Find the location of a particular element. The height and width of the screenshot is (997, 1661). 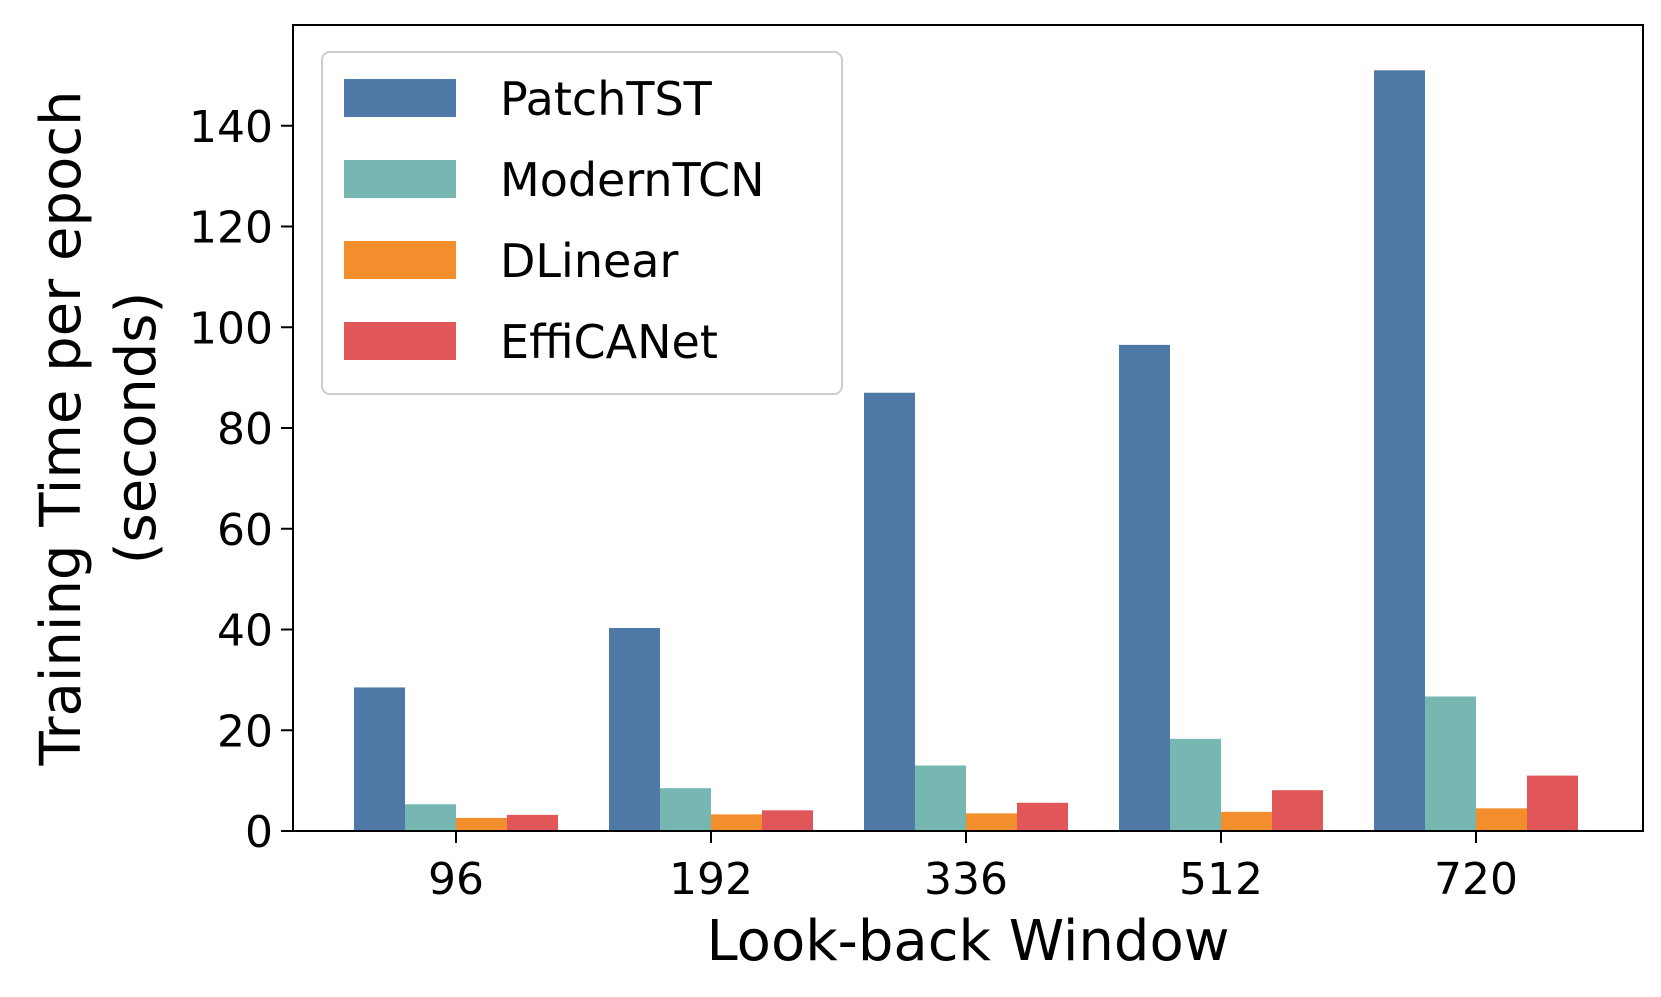

x-tick-label: 336 is located at coordinates (966, 879).